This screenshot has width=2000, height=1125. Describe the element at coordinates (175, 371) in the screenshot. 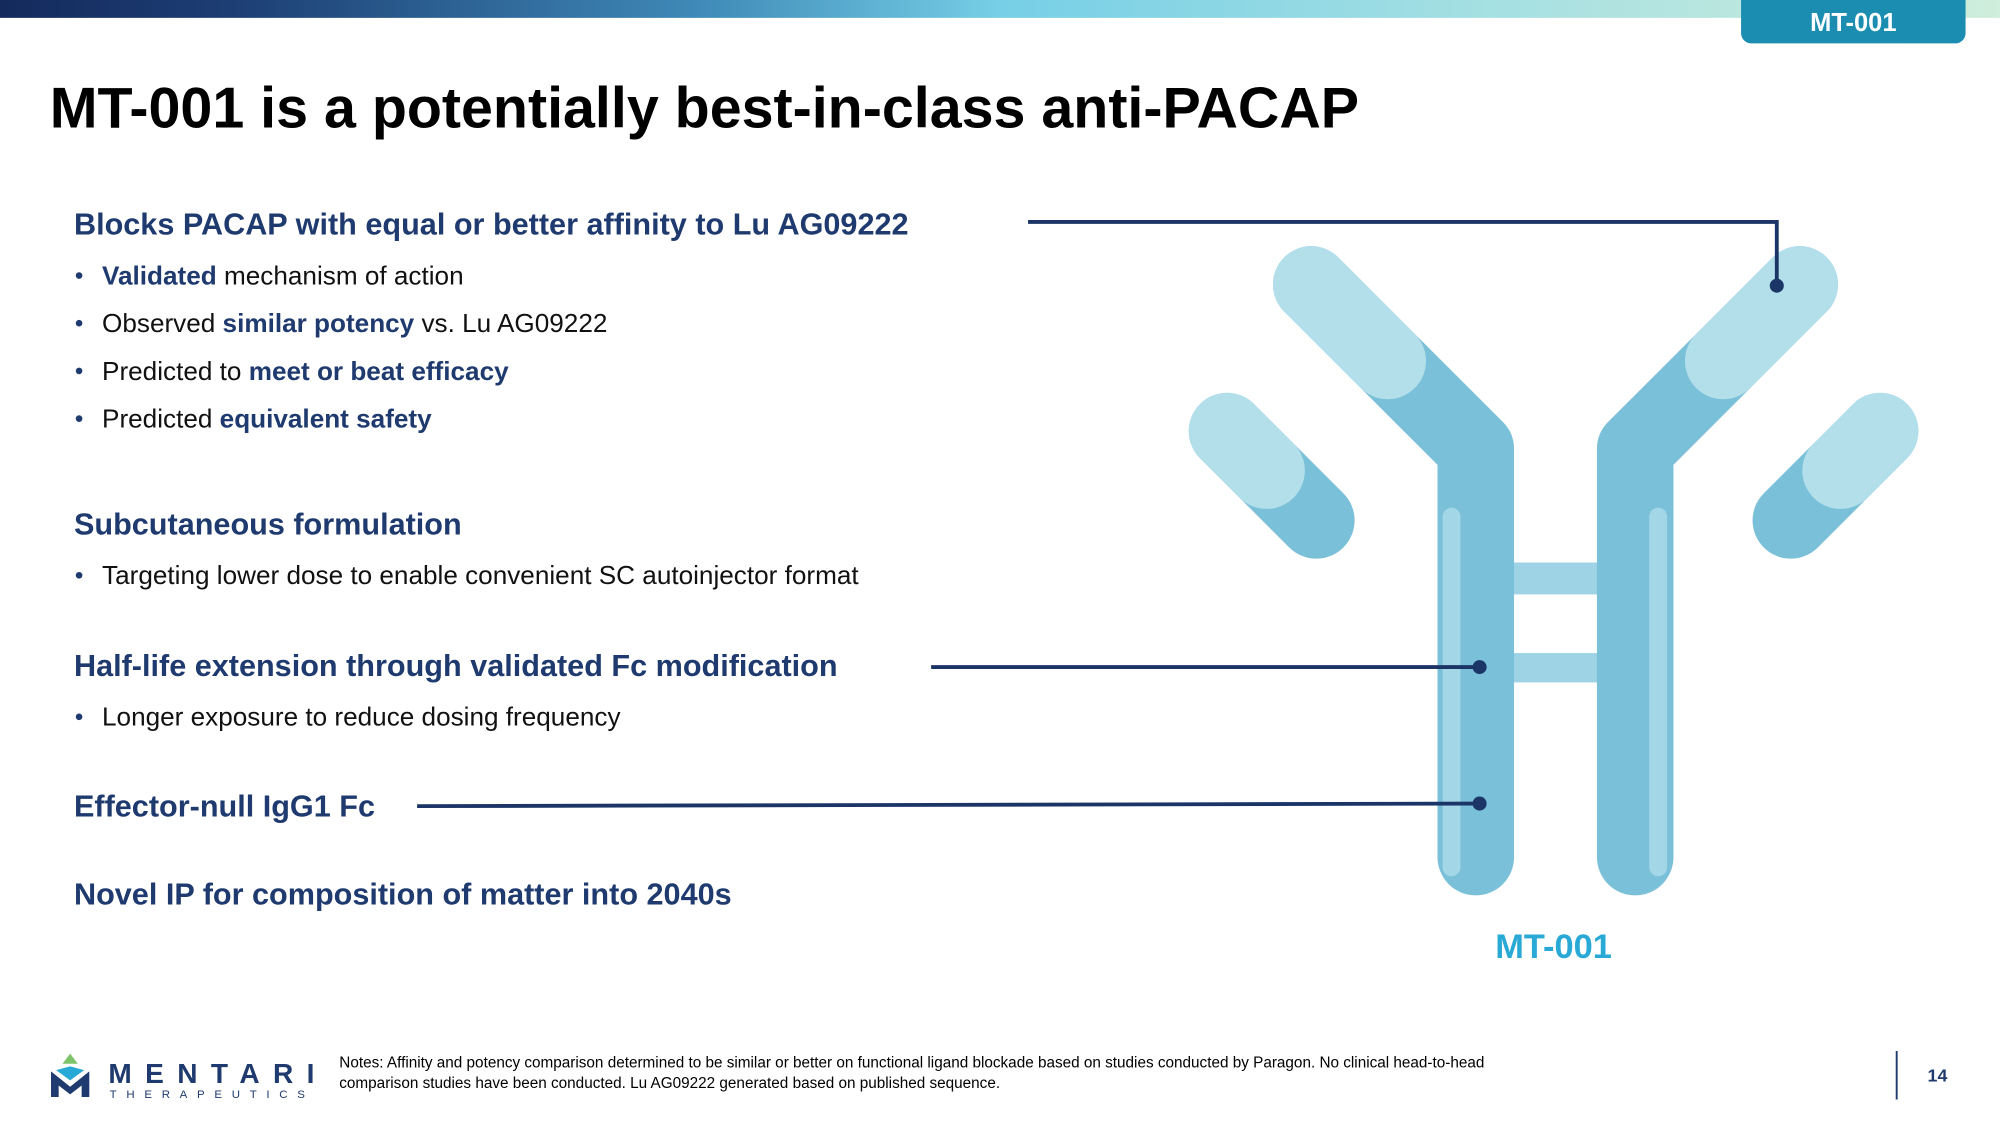

I see `bullet-segment: Predicted to` at that location.